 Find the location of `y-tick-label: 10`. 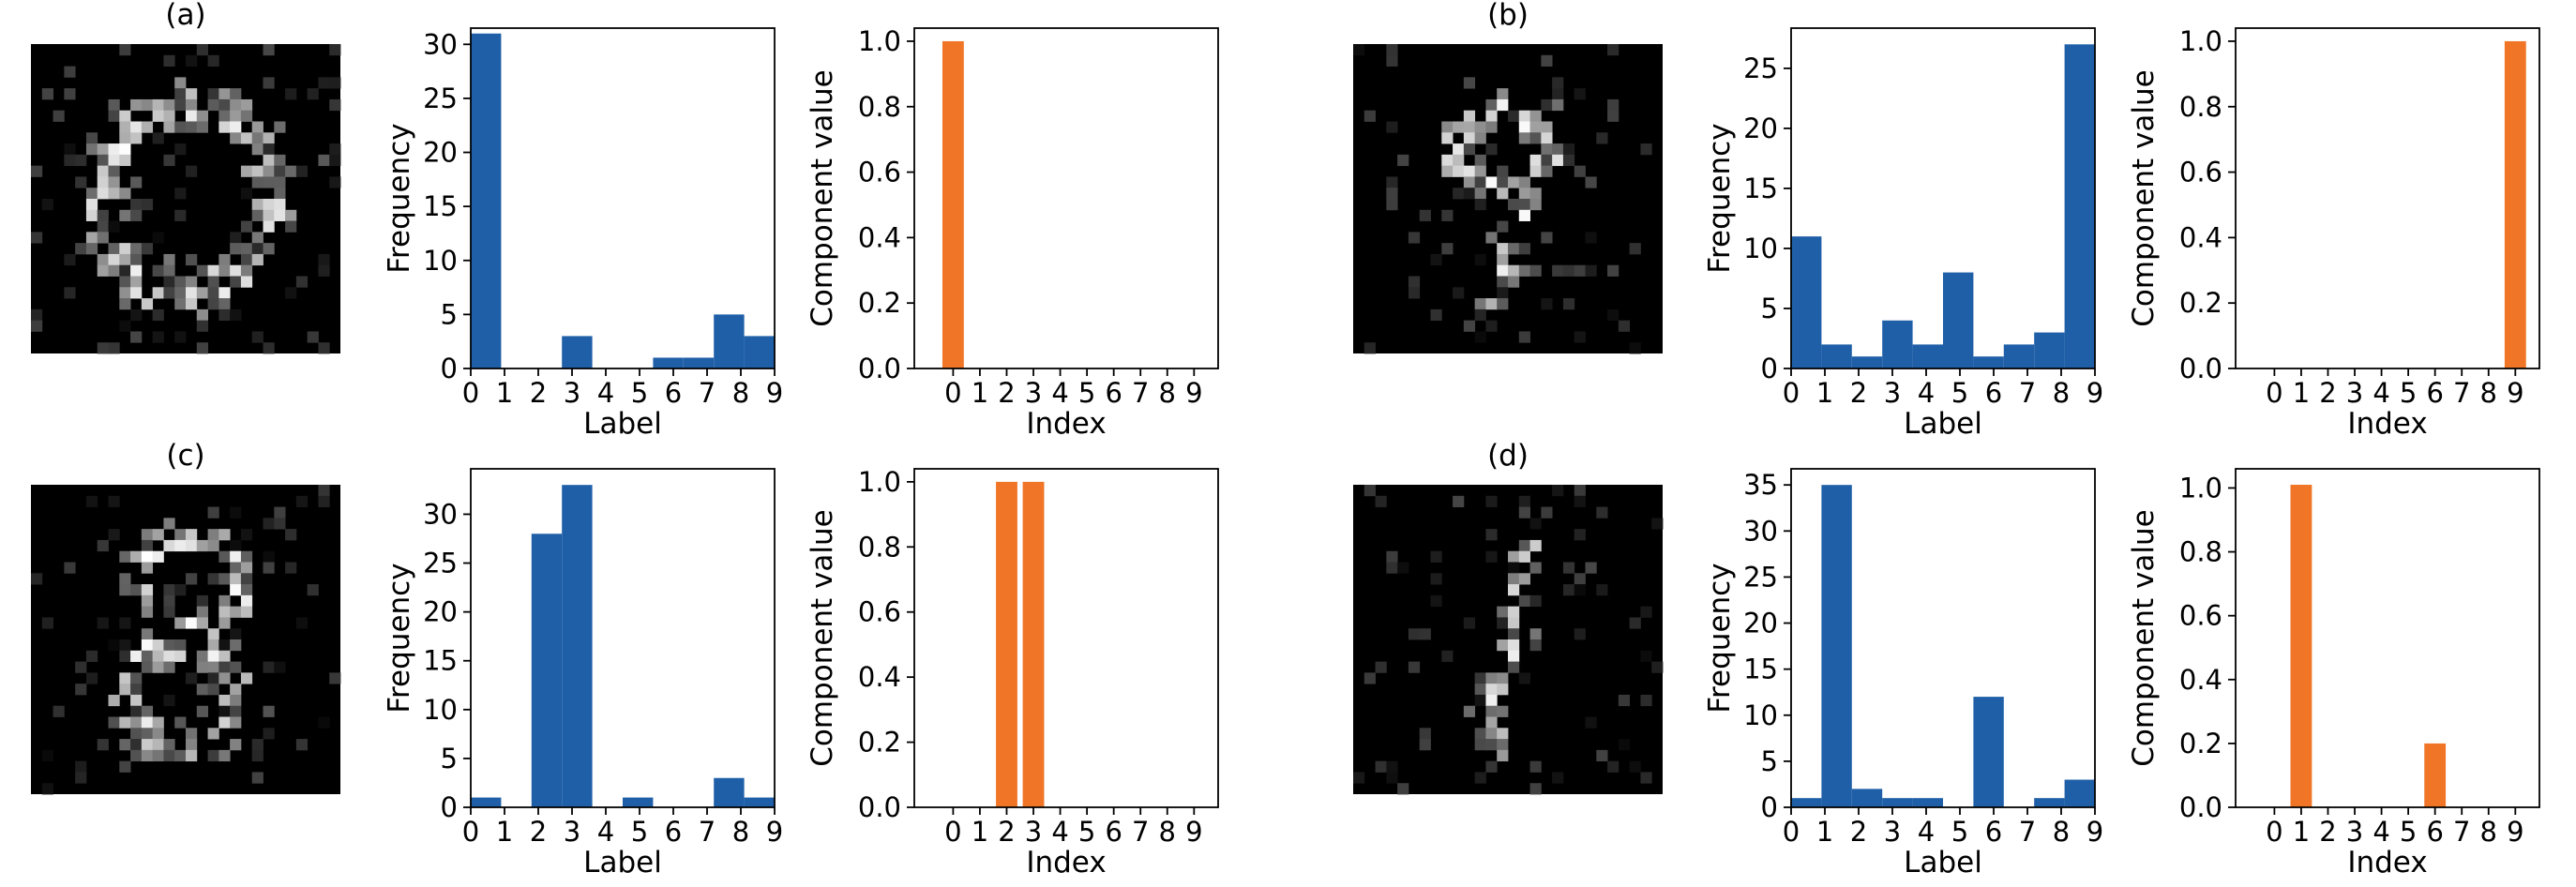

y-tick-label: 10 is located at coordinates (1760, 248).